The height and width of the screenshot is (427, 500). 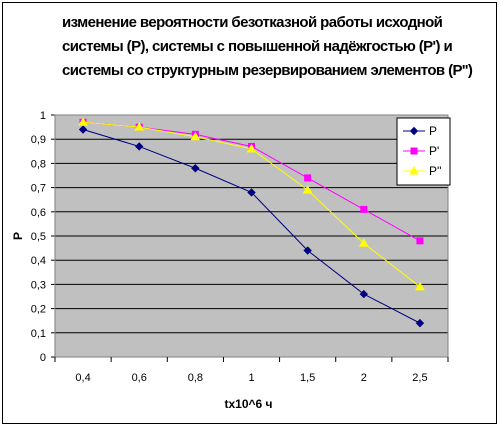 I want to click on y-tick-label: 0, so click(x=43, y=358).